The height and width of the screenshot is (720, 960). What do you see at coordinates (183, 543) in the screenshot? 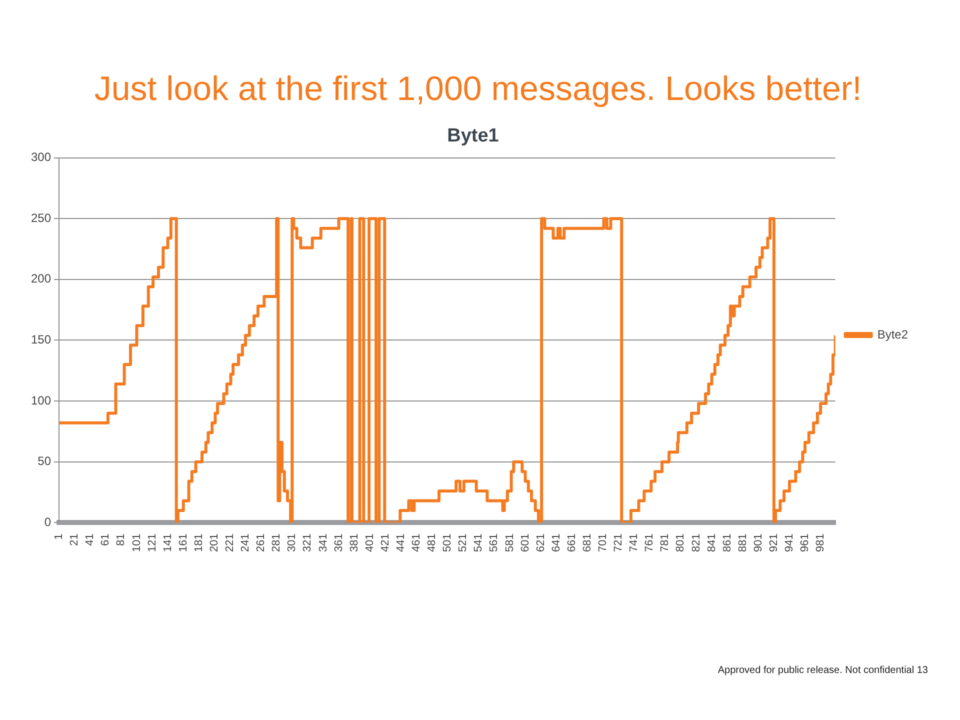
I see `x-tick-label: 161` at bounding box center [183, 543].